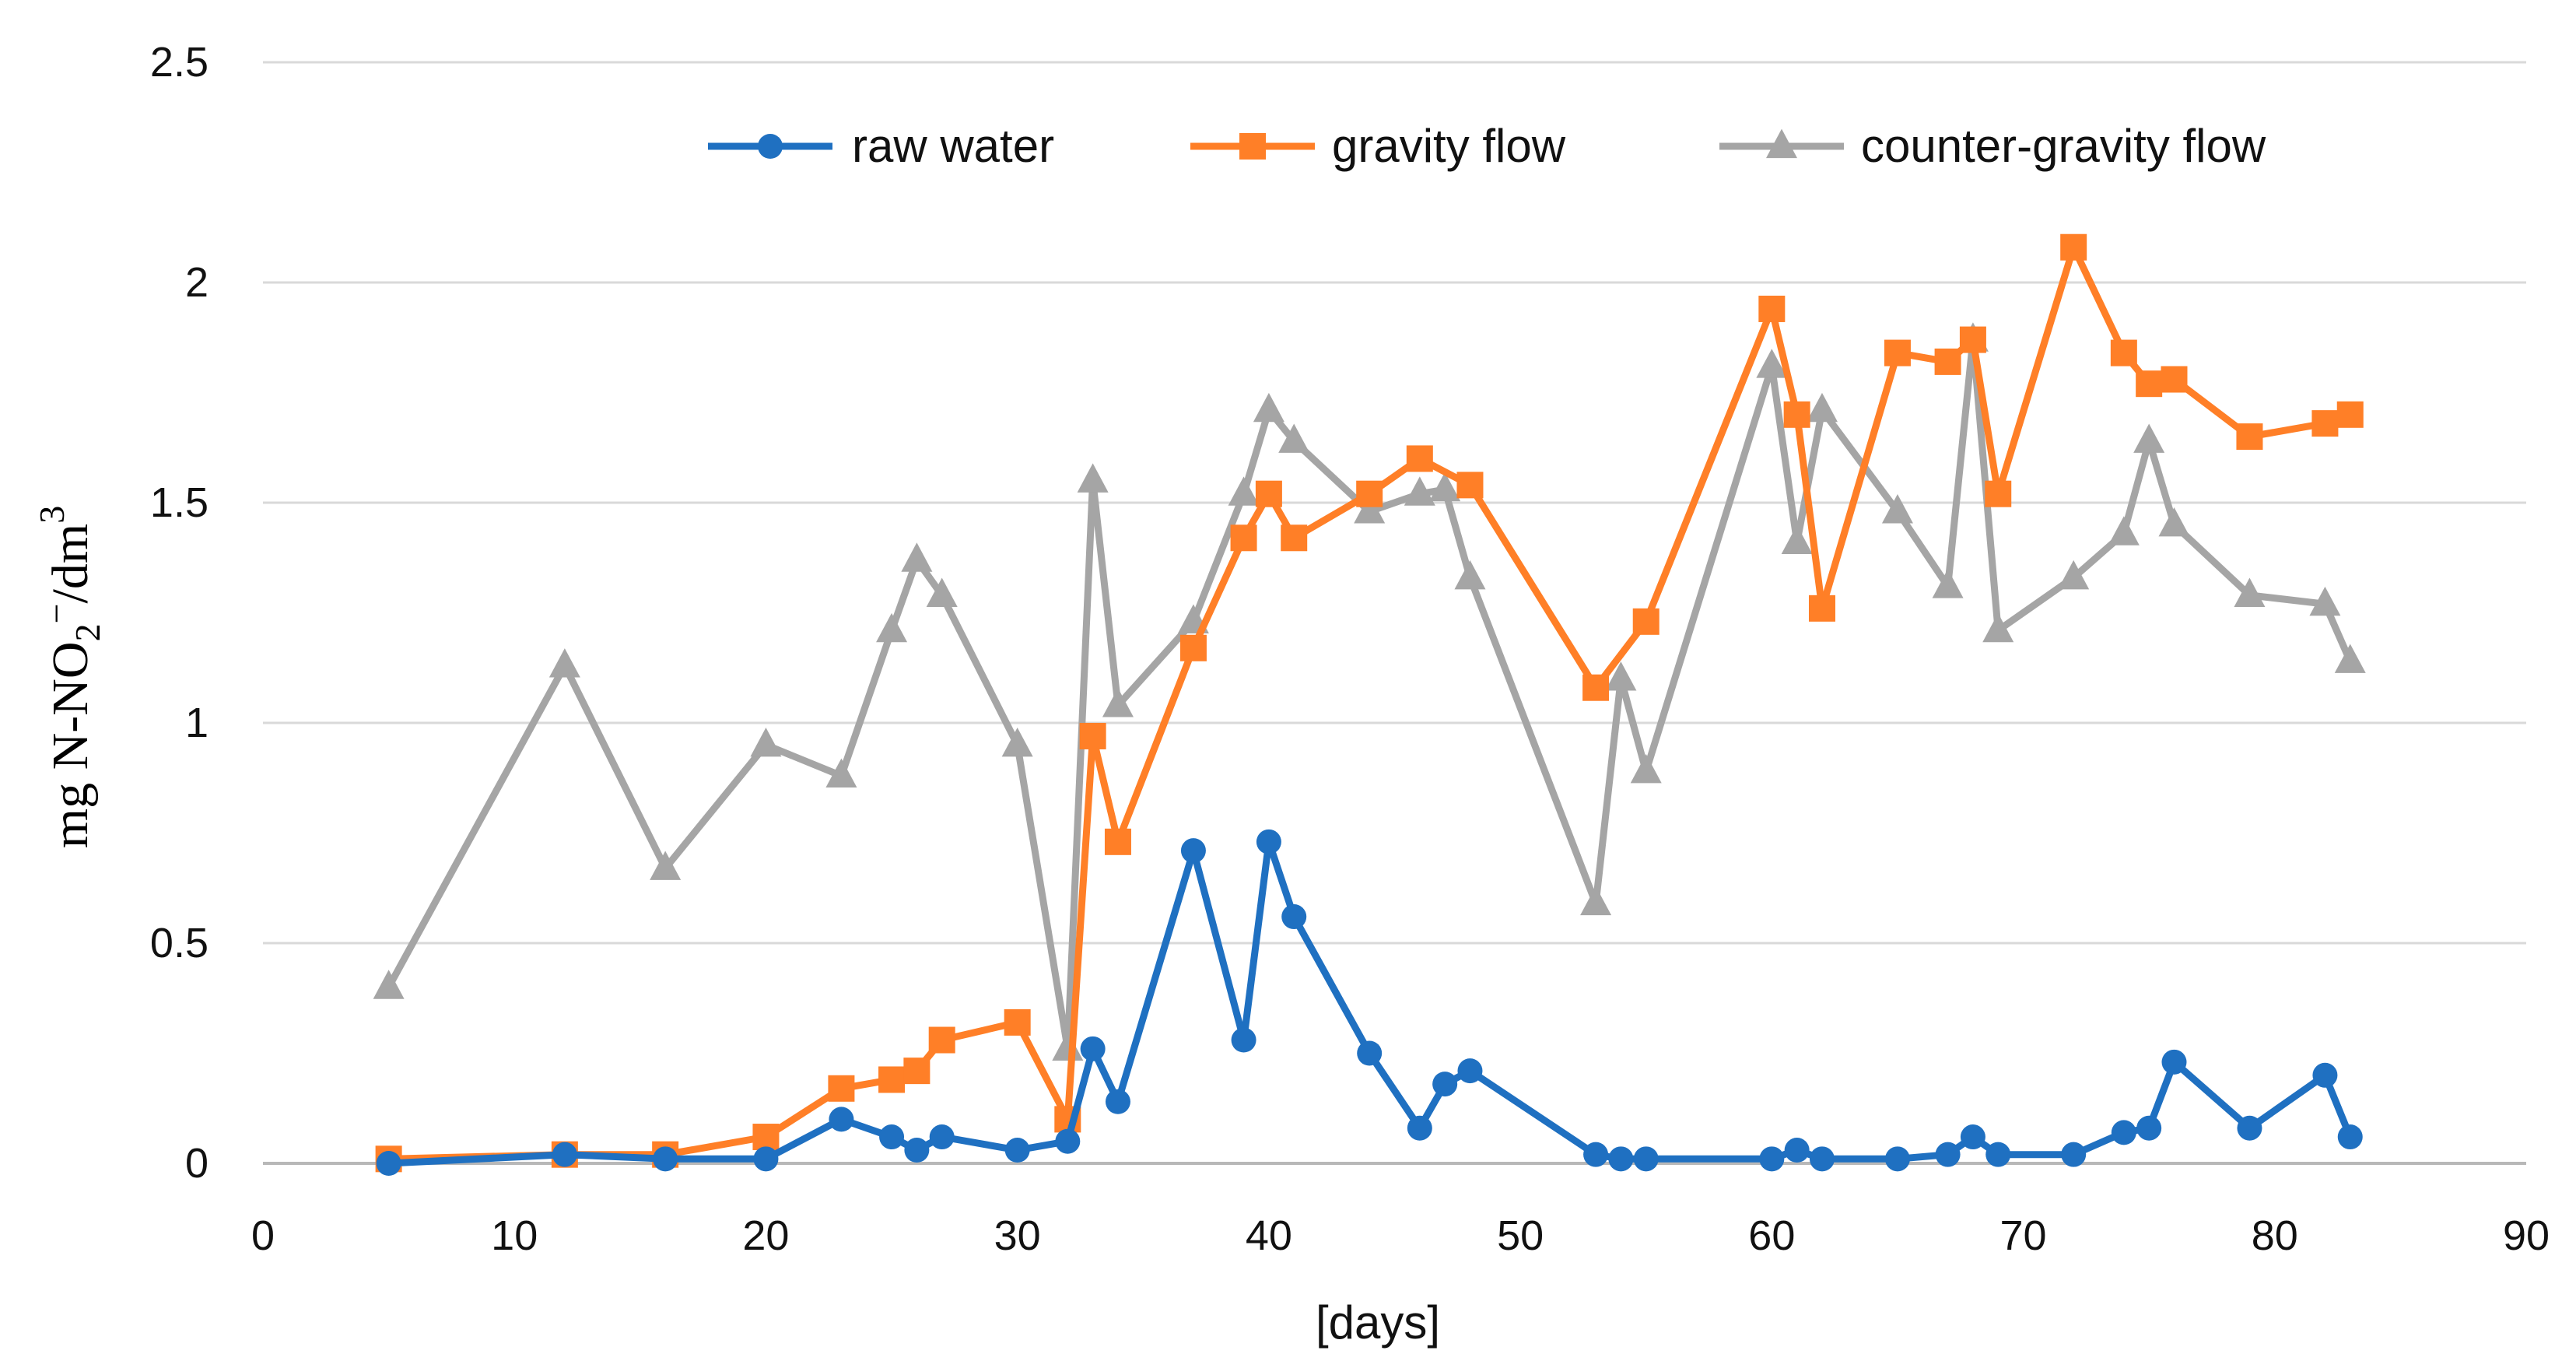 The width and height of the screenshot is (2576, 1368). What do you see at coordinates (1252, 146) in the screenshot?
I see `legend-marker-gravity-flow` at bounding box center [1252, 146].